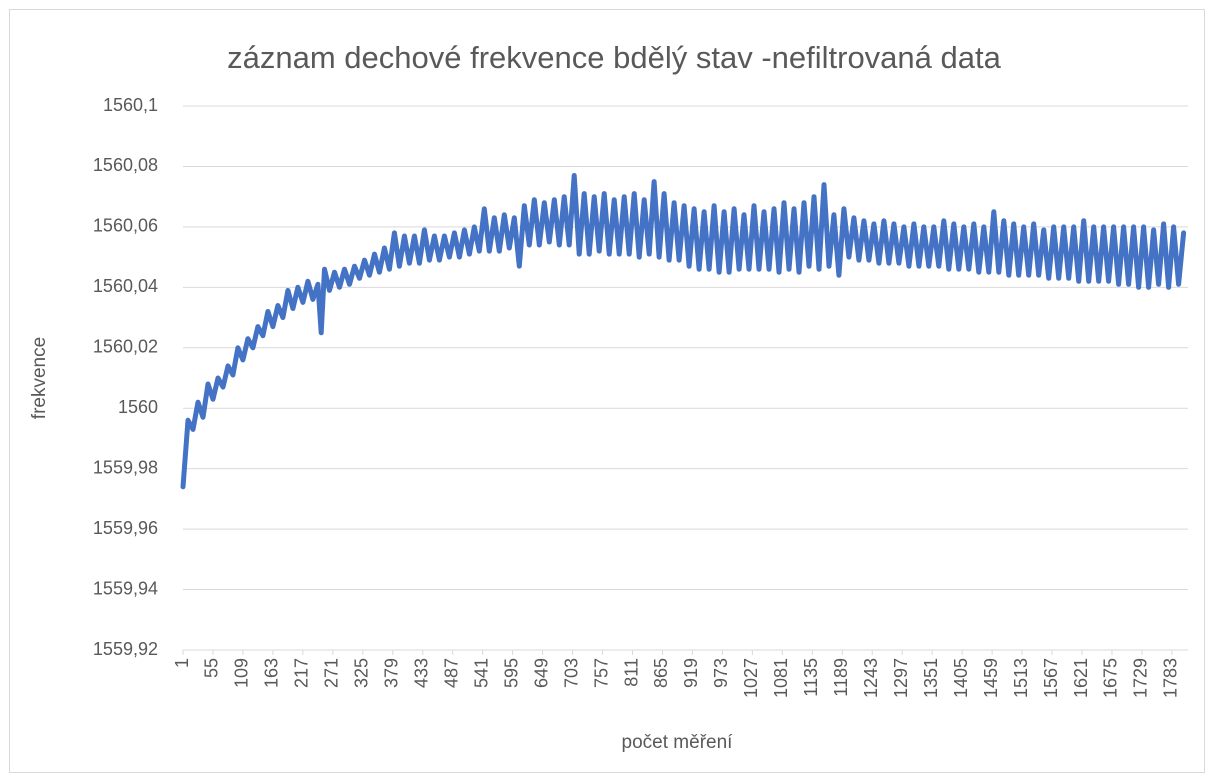 Image resolution: width=1214 pixels, height=782 pixels. Describe the element at coordinates (841, 677) in the screenshot. I see `x-tick-label: 1189` at that location.